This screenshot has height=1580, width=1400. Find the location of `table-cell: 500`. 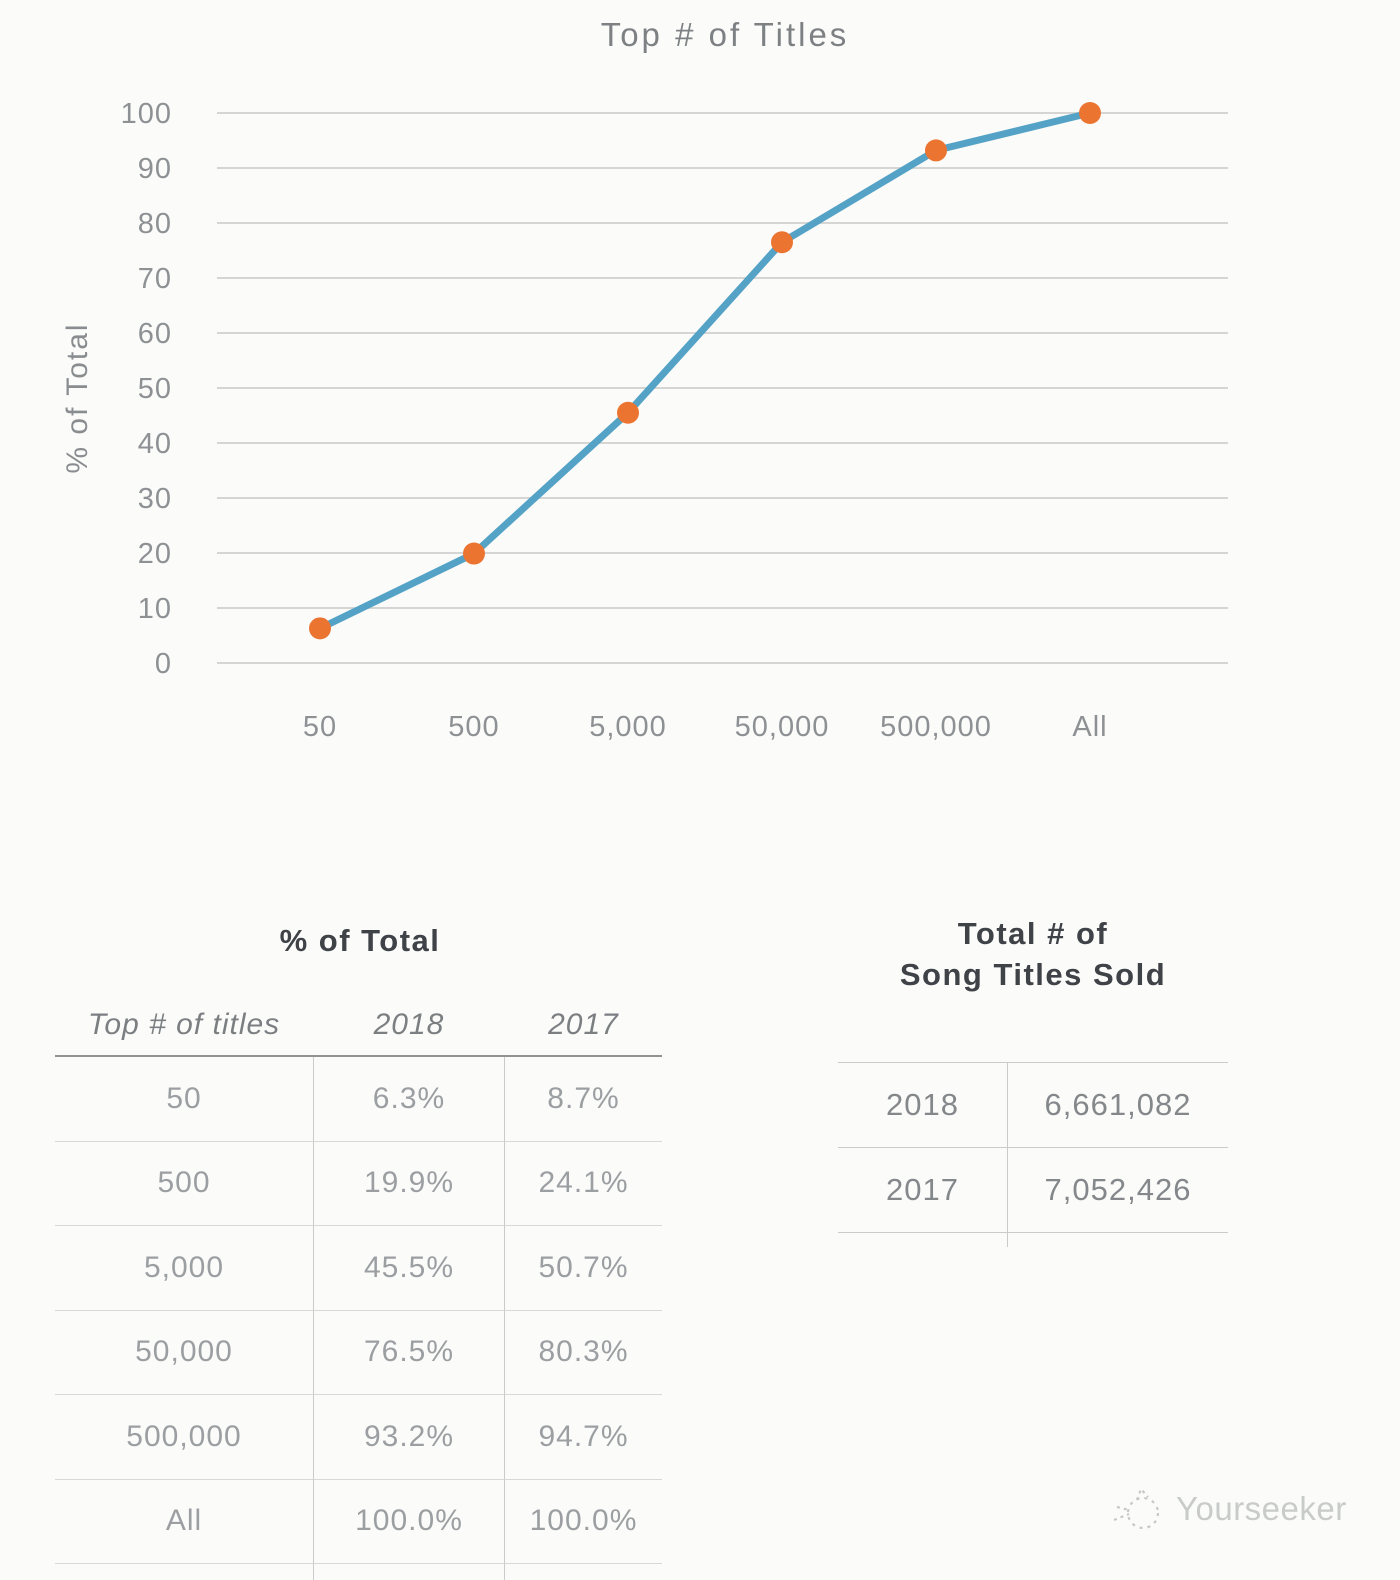

table-cell: 500 is located at coordinates (184, 1184).